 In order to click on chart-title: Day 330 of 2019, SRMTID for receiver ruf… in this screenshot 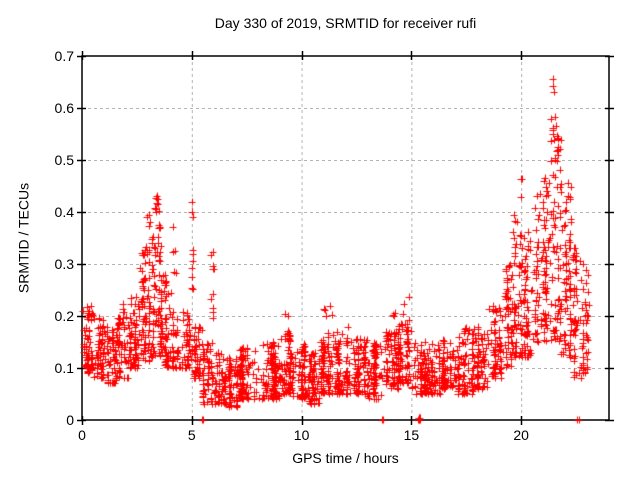, I will do `click(345, 23)`.